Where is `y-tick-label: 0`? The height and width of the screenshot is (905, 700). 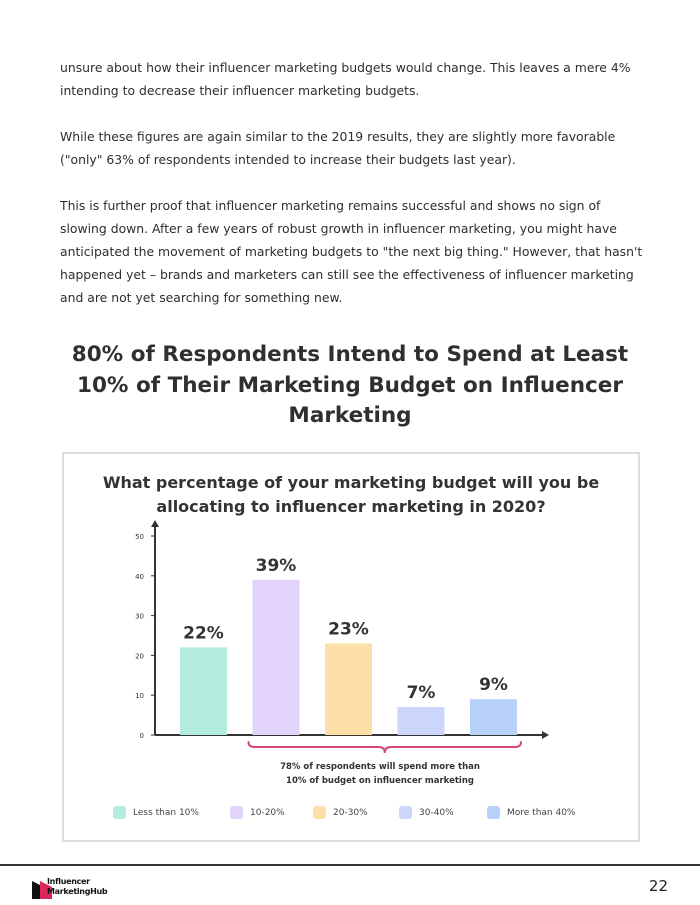 y-tick-label: 0 is located at coordinates (142, 736).